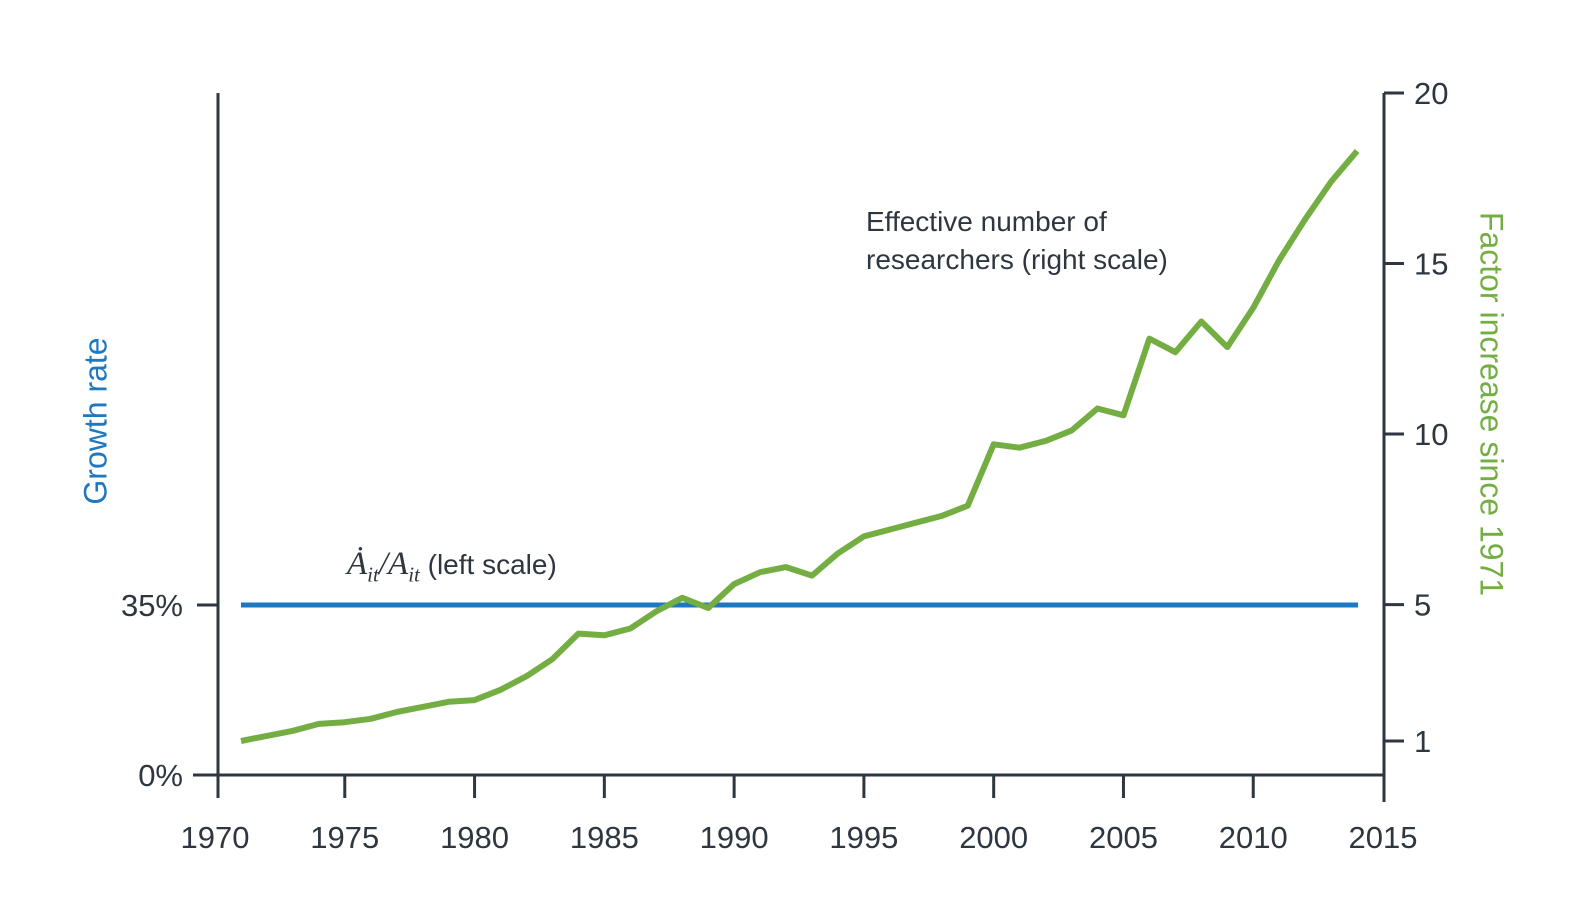  I want to click on x-tick-label: 1980, so click(474, 837).